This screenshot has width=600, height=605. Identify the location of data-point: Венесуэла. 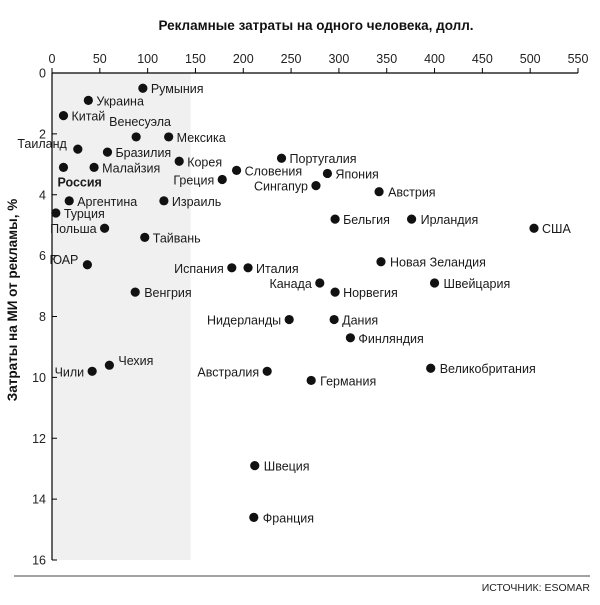
(140, 128).